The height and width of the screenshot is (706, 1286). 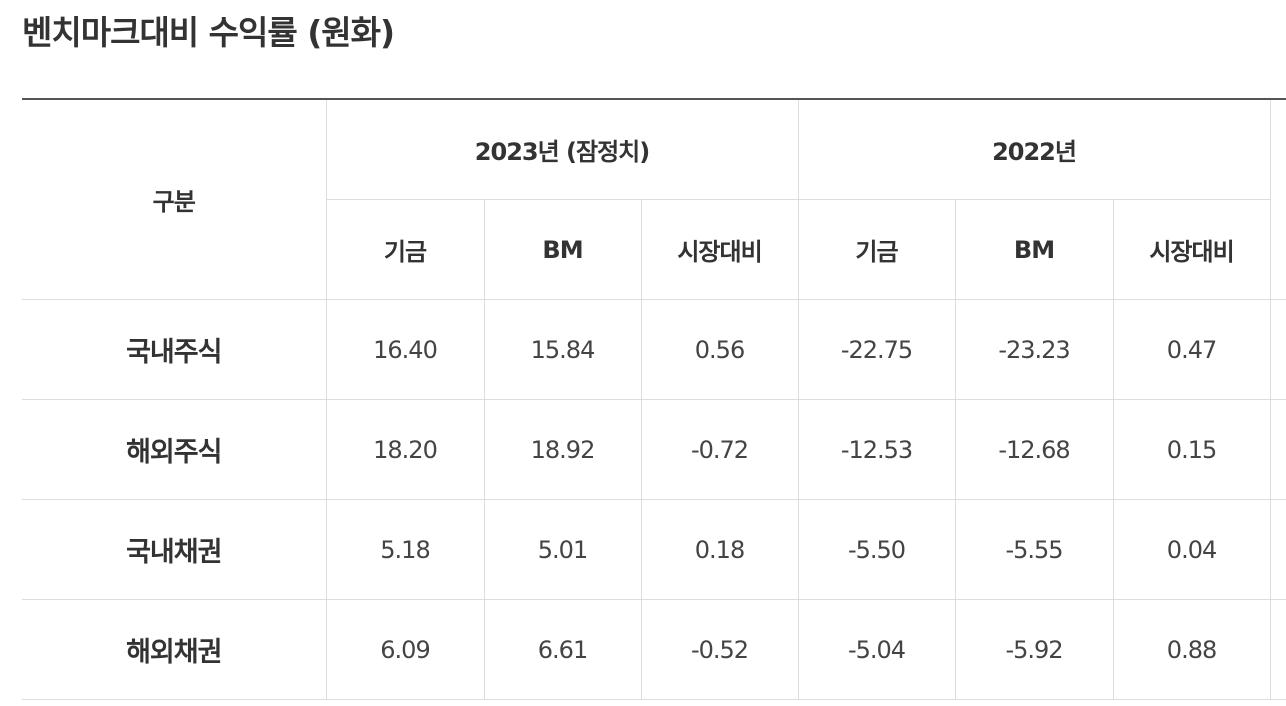 What do you see at coordinates (1034, 149) in the screenshot?
I see `group-header: 2022년` at bounding box center [1034, 149].